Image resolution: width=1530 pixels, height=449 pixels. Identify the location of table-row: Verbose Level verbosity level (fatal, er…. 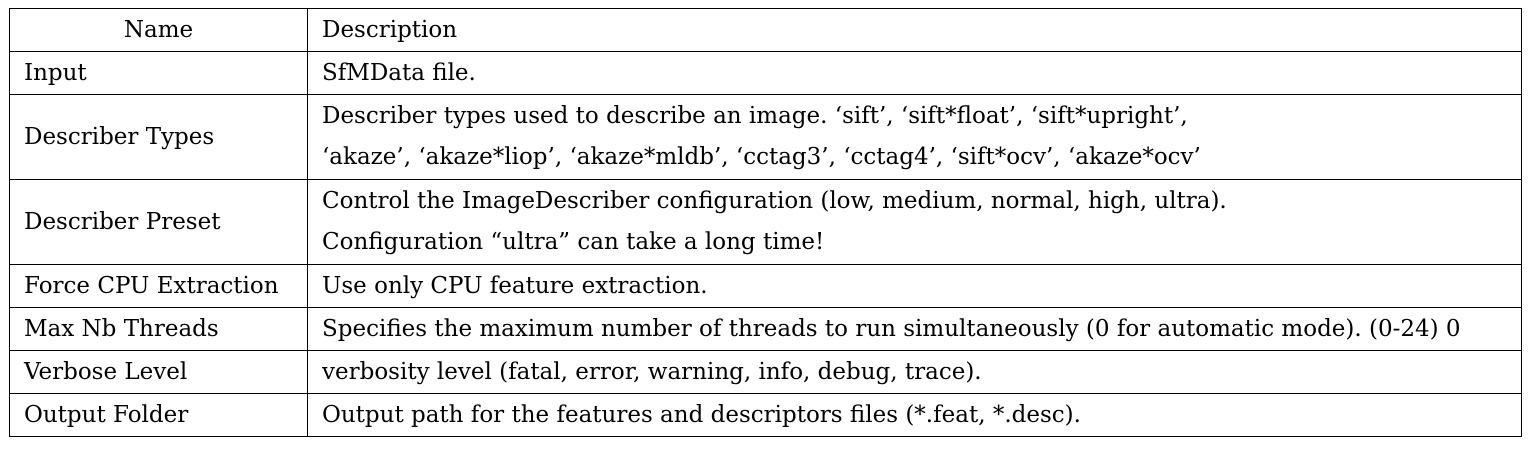
(765, 372).